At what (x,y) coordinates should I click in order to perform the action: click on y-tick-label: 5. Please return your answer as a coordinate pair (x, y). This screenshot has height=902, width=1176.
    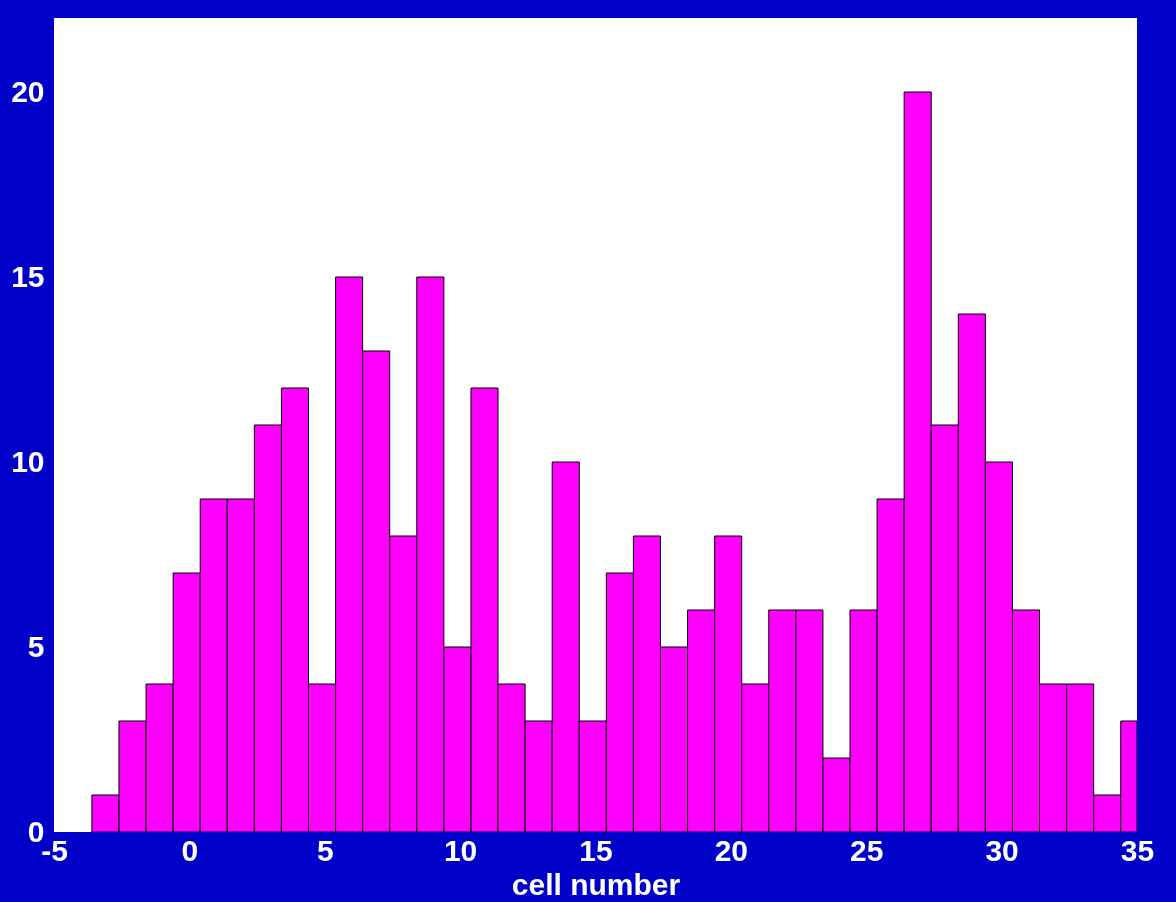
    Looking at the image, I should click on (36, 646).